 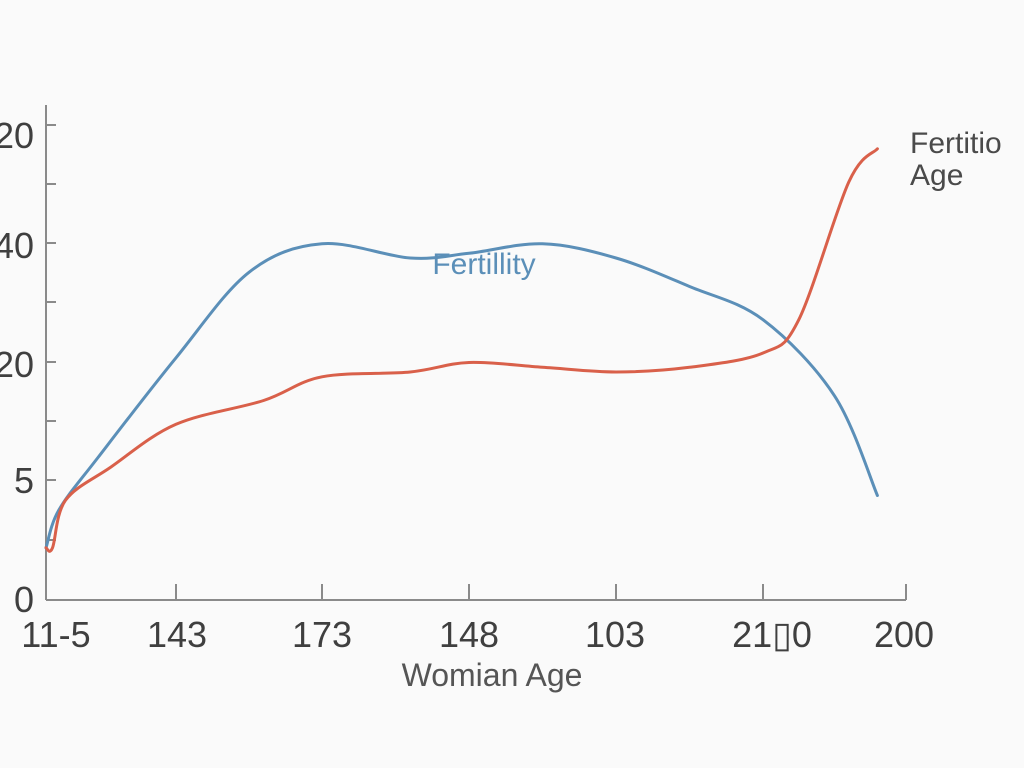 I want to click on y-tick-label: 5, so click(x=24, y=480).